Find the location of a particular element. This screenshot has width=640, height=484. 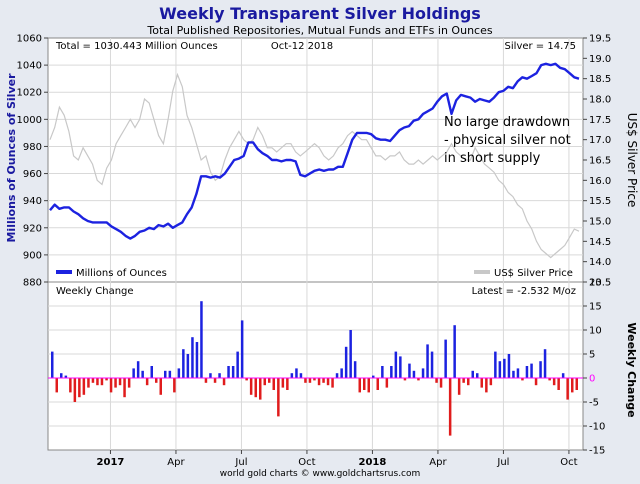

y-left-tick-label: 880 is located at coordinates (32, 283).